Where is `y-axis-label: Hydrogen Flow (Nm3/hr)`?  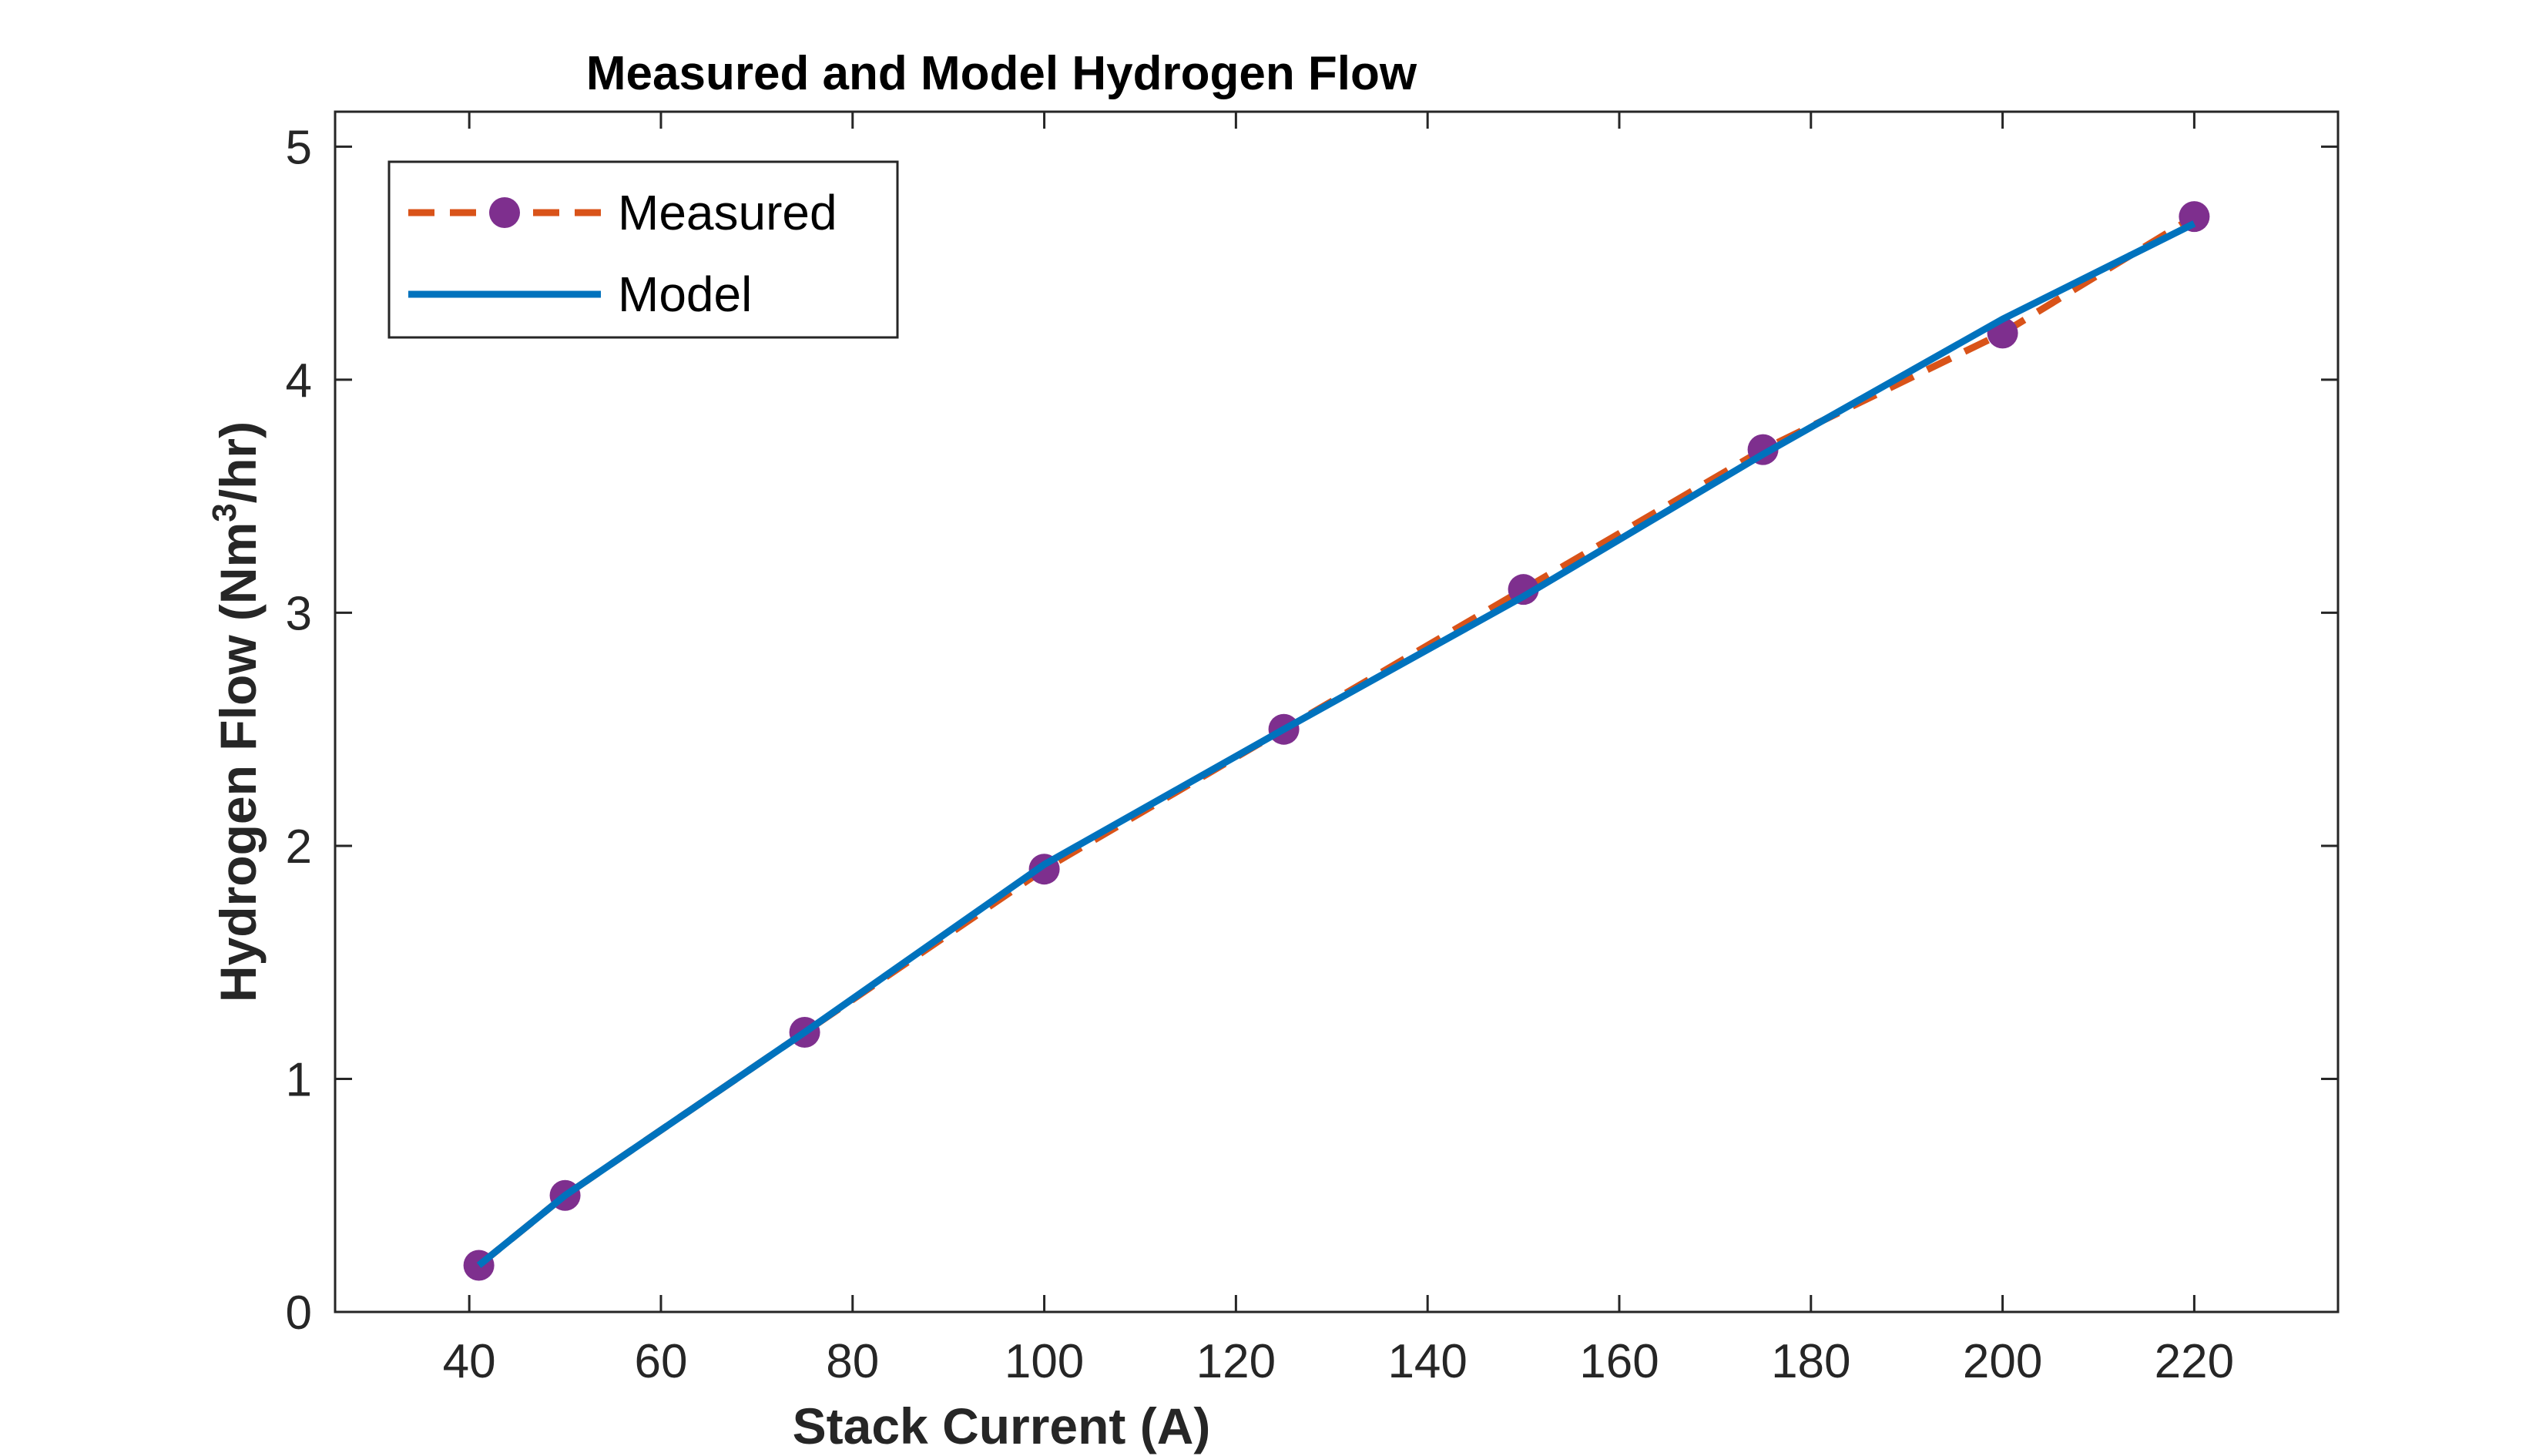
y-axis-label: Hydrogen Flow (Nm3/hr) is located at coordinates (236, 711).